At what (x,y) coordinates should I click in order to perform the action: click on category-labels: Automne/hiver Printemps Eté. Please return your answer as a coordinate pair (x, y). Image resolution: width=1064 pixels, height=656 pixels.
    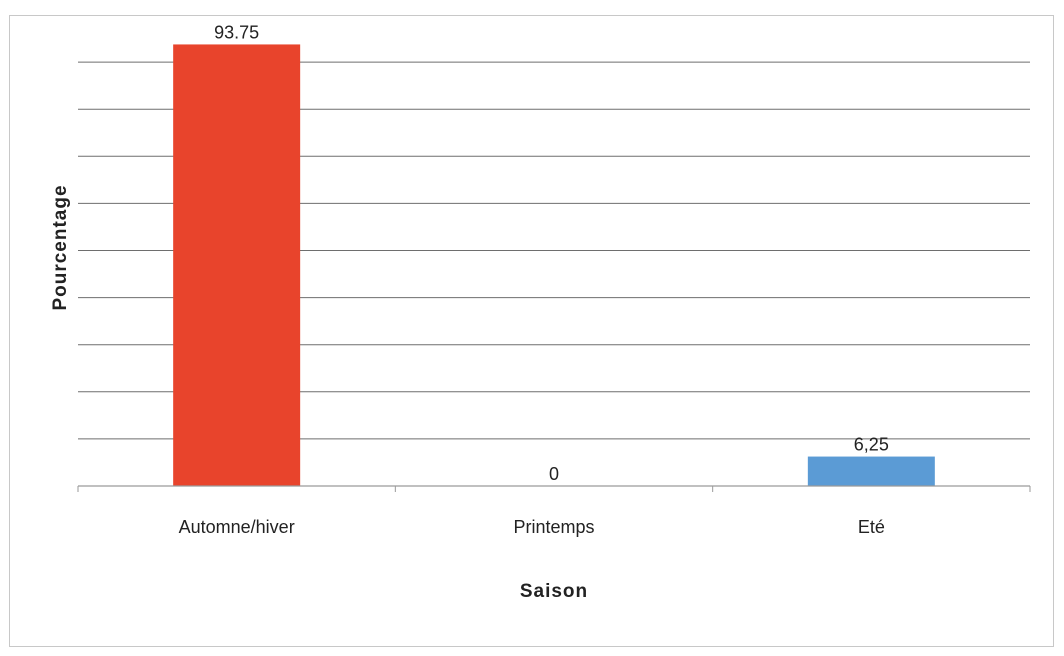
    Looking at the image, I should click on (532, 527).